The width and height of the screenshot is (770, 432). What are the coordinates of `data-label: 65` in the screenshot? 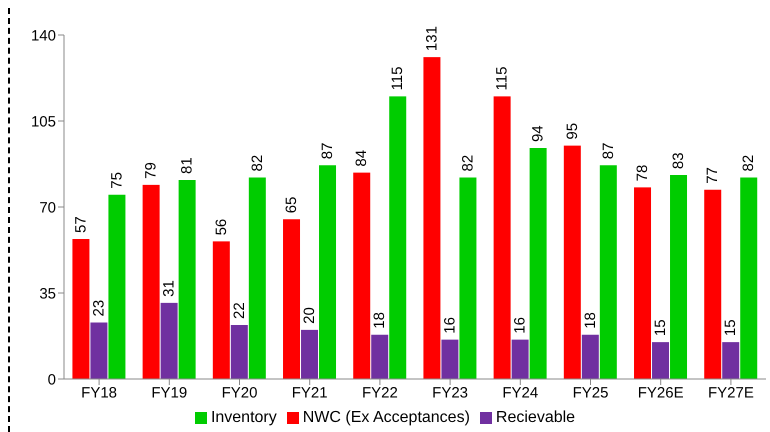 It's located at (291, 205).